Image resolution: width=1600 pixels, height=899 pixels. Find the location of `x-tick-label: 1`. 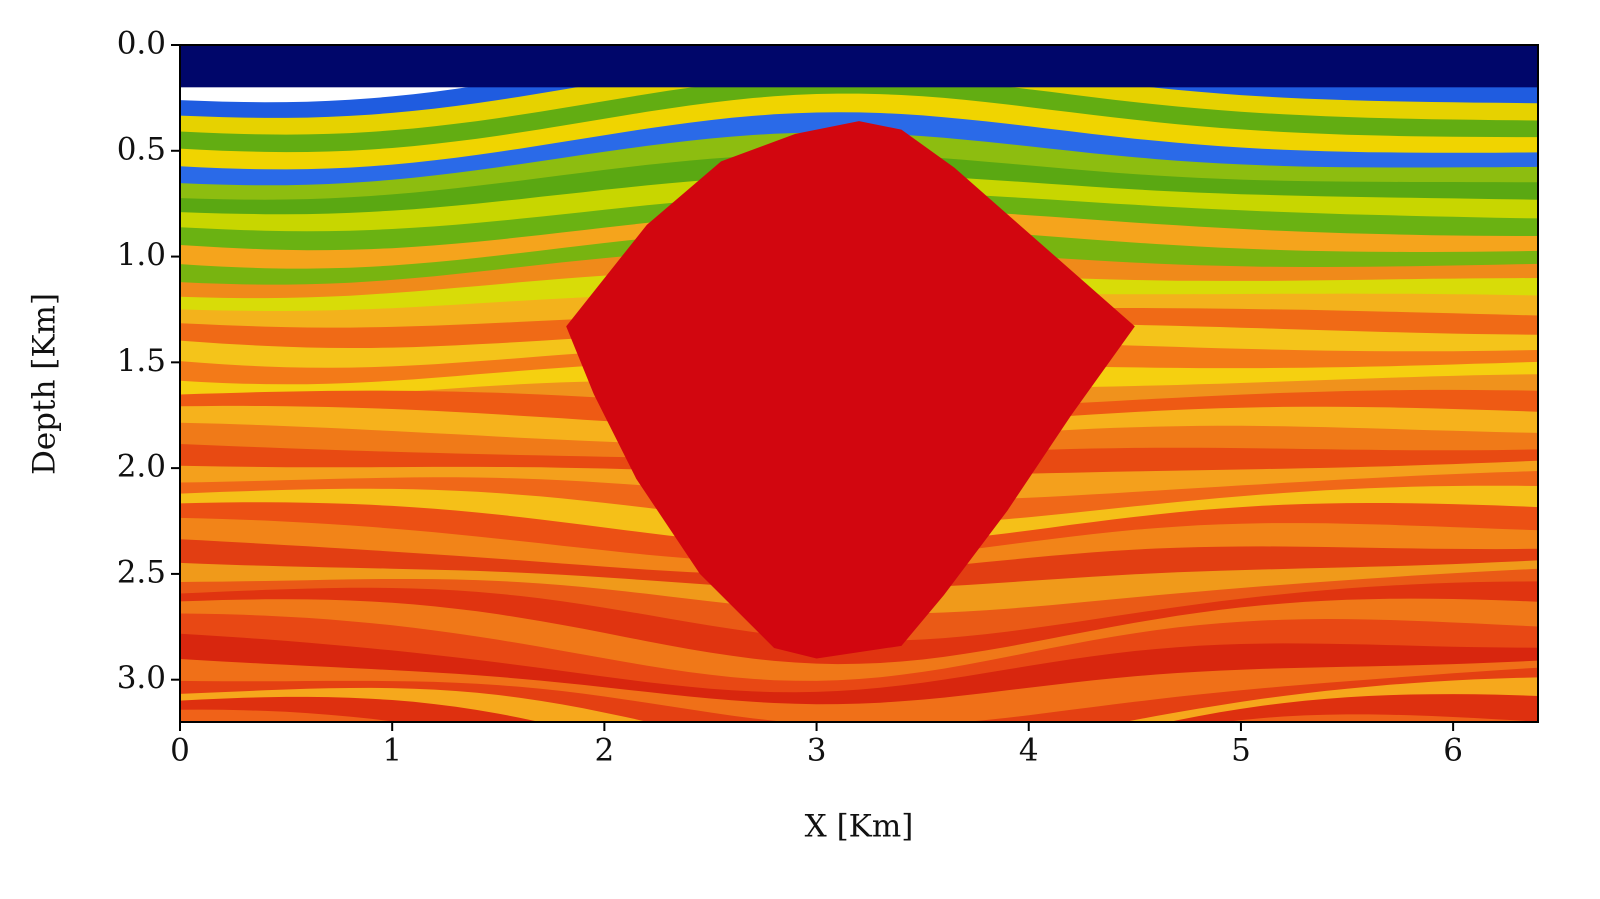

x-tick-label: 1 is located at coordinates (392, 751).